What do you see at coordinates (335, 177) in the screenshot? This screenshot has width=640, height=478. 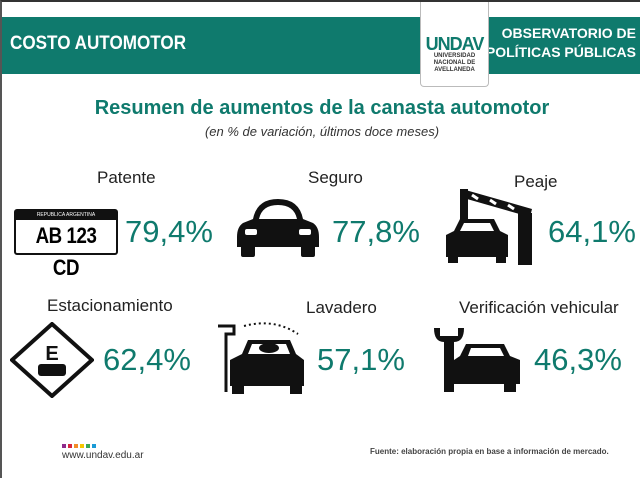 I see `seguro-label: Seguro` at bounding box center [335, 177].